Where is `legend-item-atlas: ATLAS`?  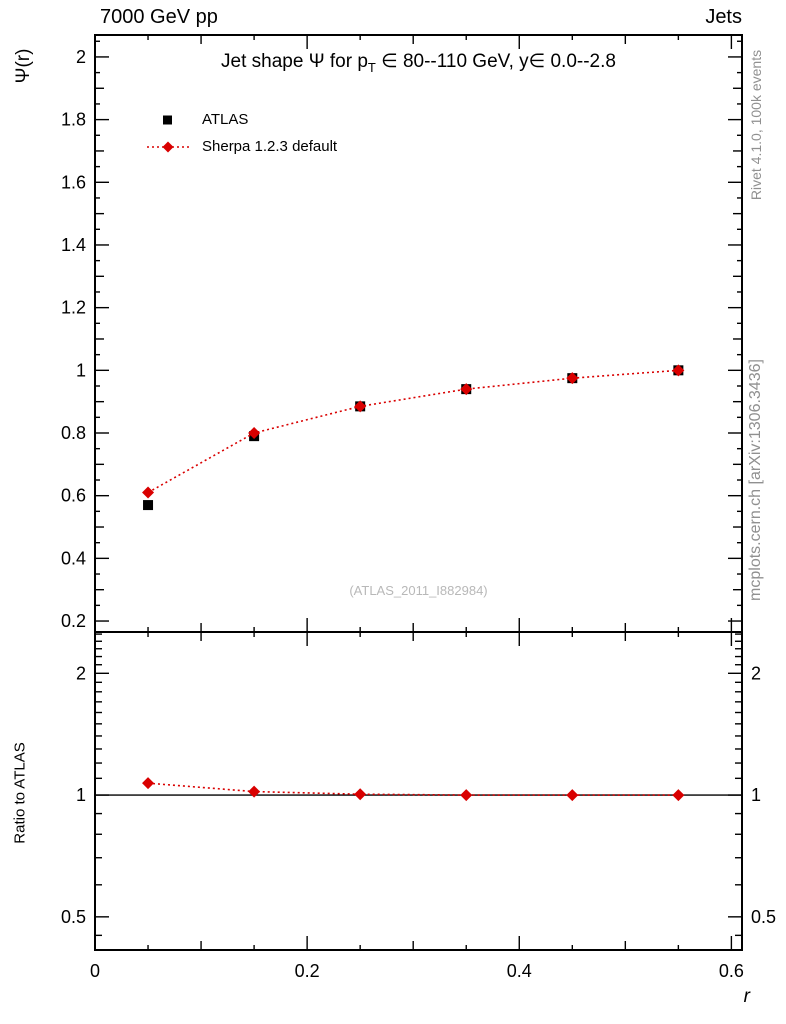
legend-item-atlas: ATLAS is located at coordinates (241, 119).